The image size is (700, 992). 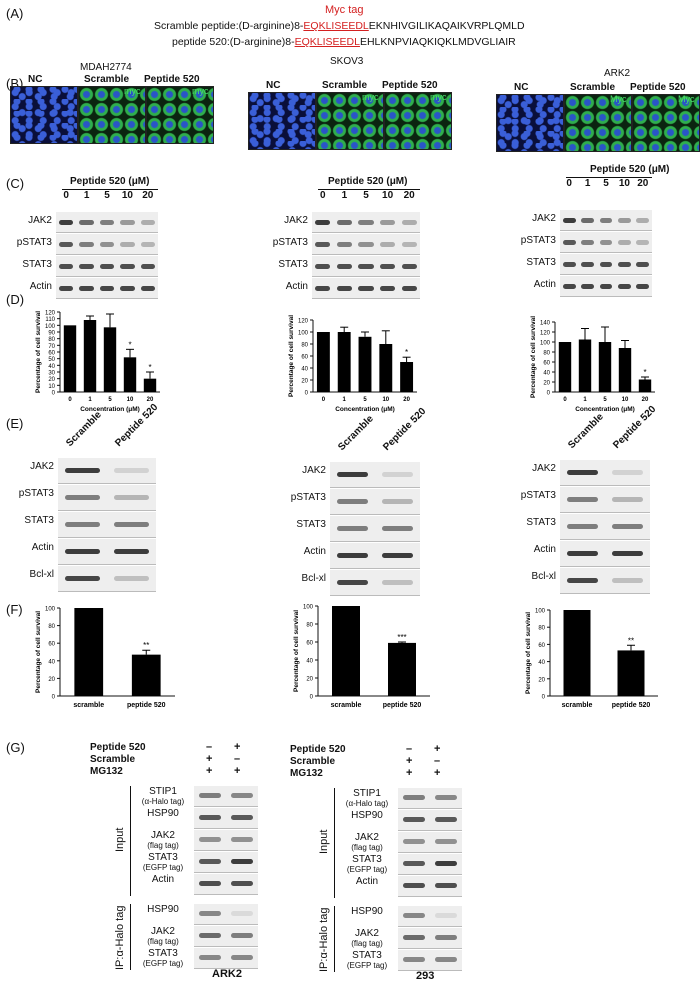 I want to click on chart-f-1-ytick-label-1: 20, so click(x=309, y=680).